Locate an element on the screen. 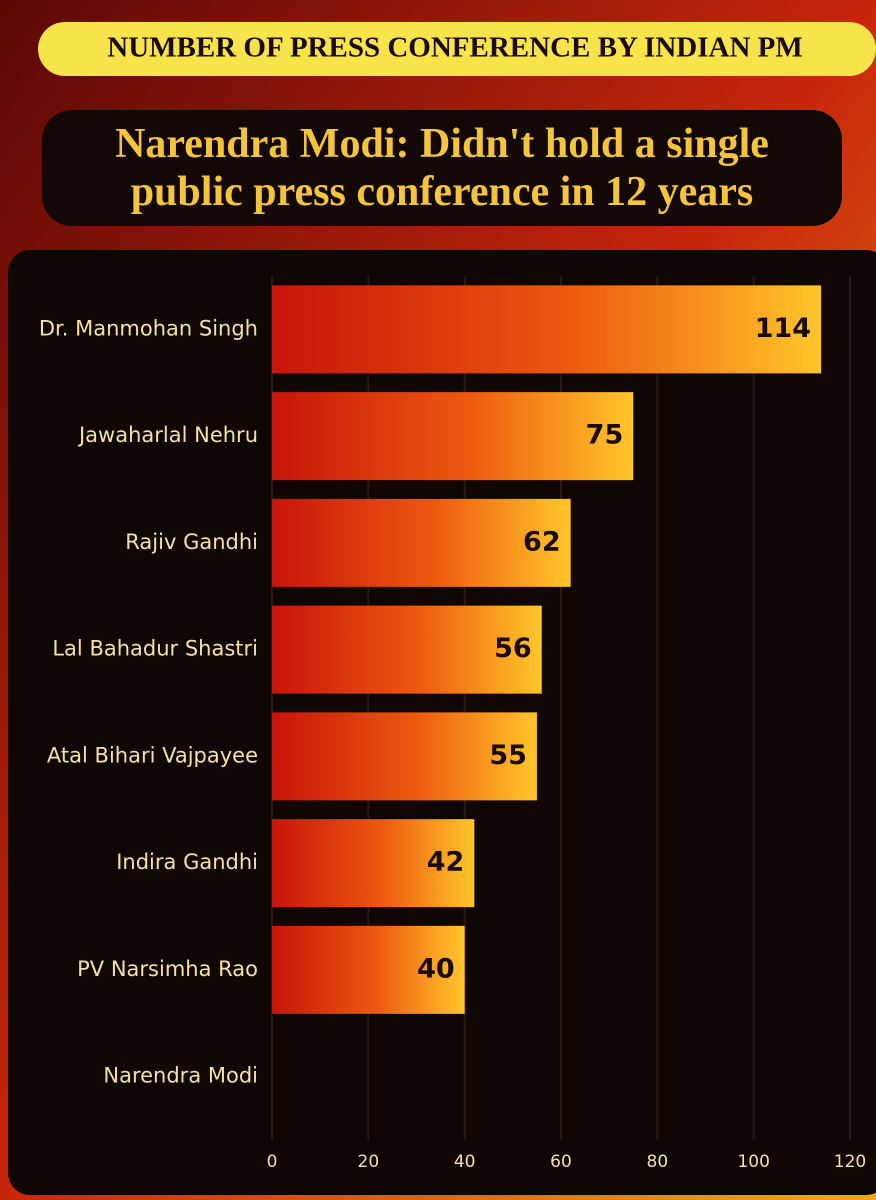 This screenshot has width=876, height=1200. y-tick-label: Lal Bahadur Shastri is located at coordinates (155, 649).